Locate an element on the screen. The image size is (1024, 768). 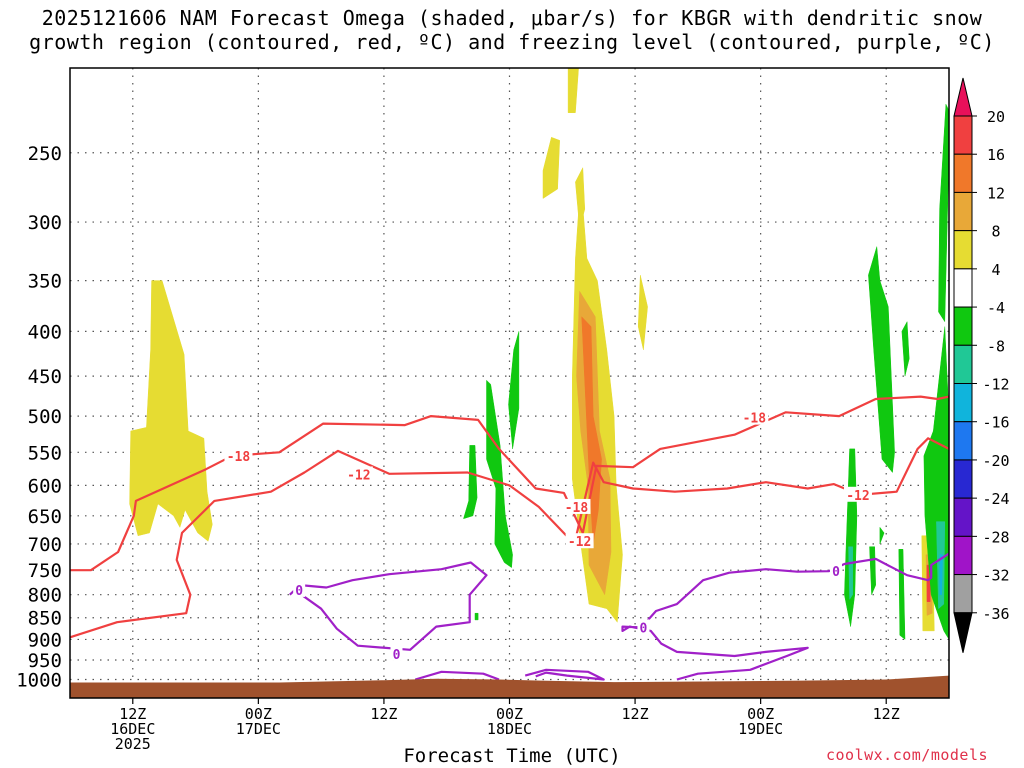
colorbar-label: -4 is located at coordinates (996, 308).